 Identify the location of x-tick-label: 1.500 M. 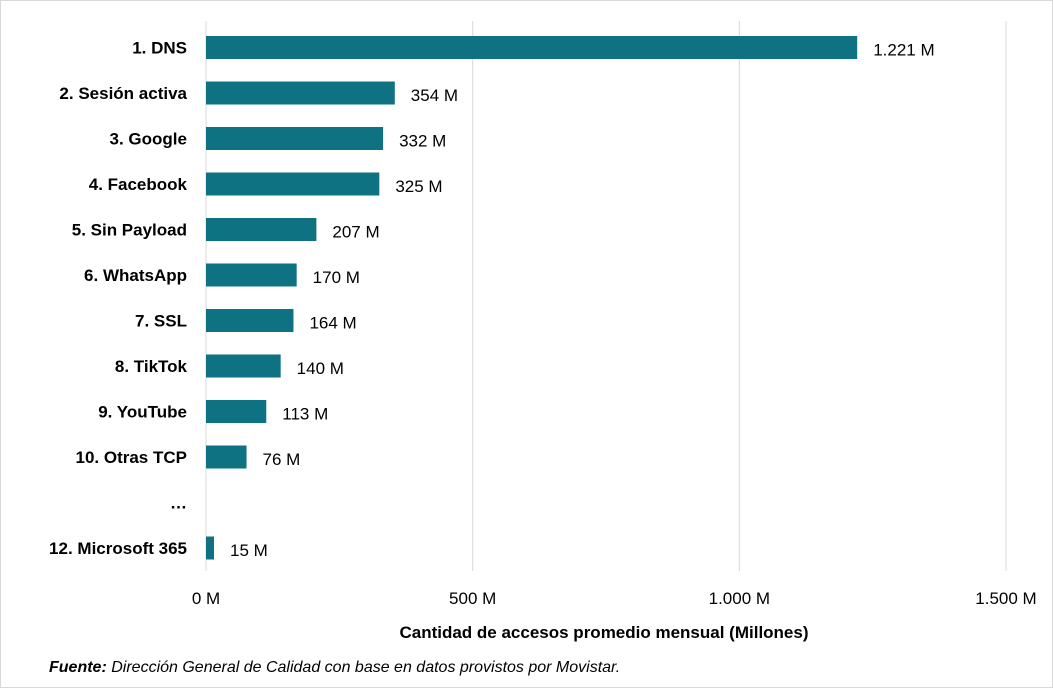
(1005, 598).